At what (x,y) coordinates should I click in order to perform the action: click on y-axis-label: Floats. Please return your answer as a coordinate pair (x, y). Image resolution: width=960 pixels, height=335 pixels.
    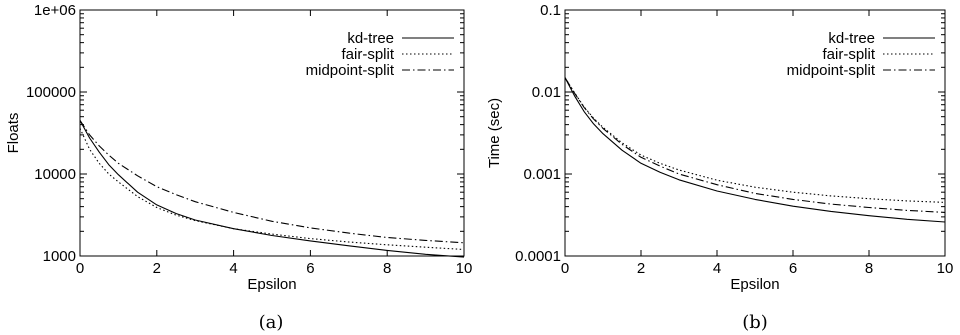
    Looking at the image, I should click on (13, 133).